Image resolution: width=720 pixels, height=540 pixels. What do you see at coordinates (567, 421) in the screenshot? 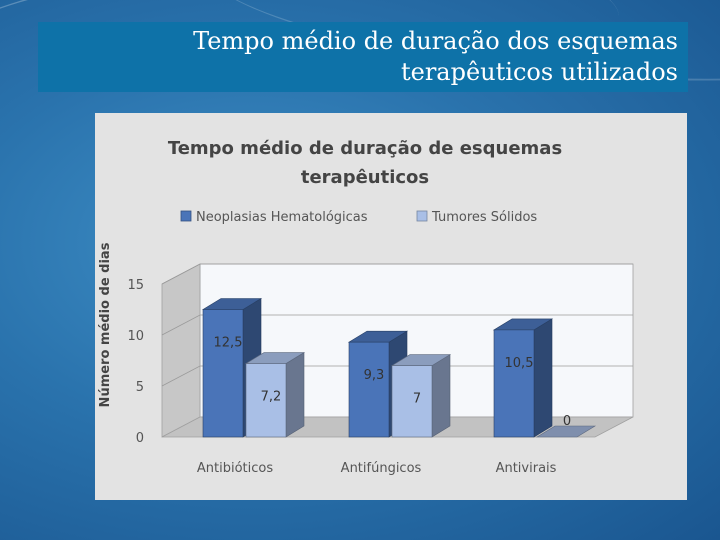
I see `data-label: 0` at bounding box center [567, 421].